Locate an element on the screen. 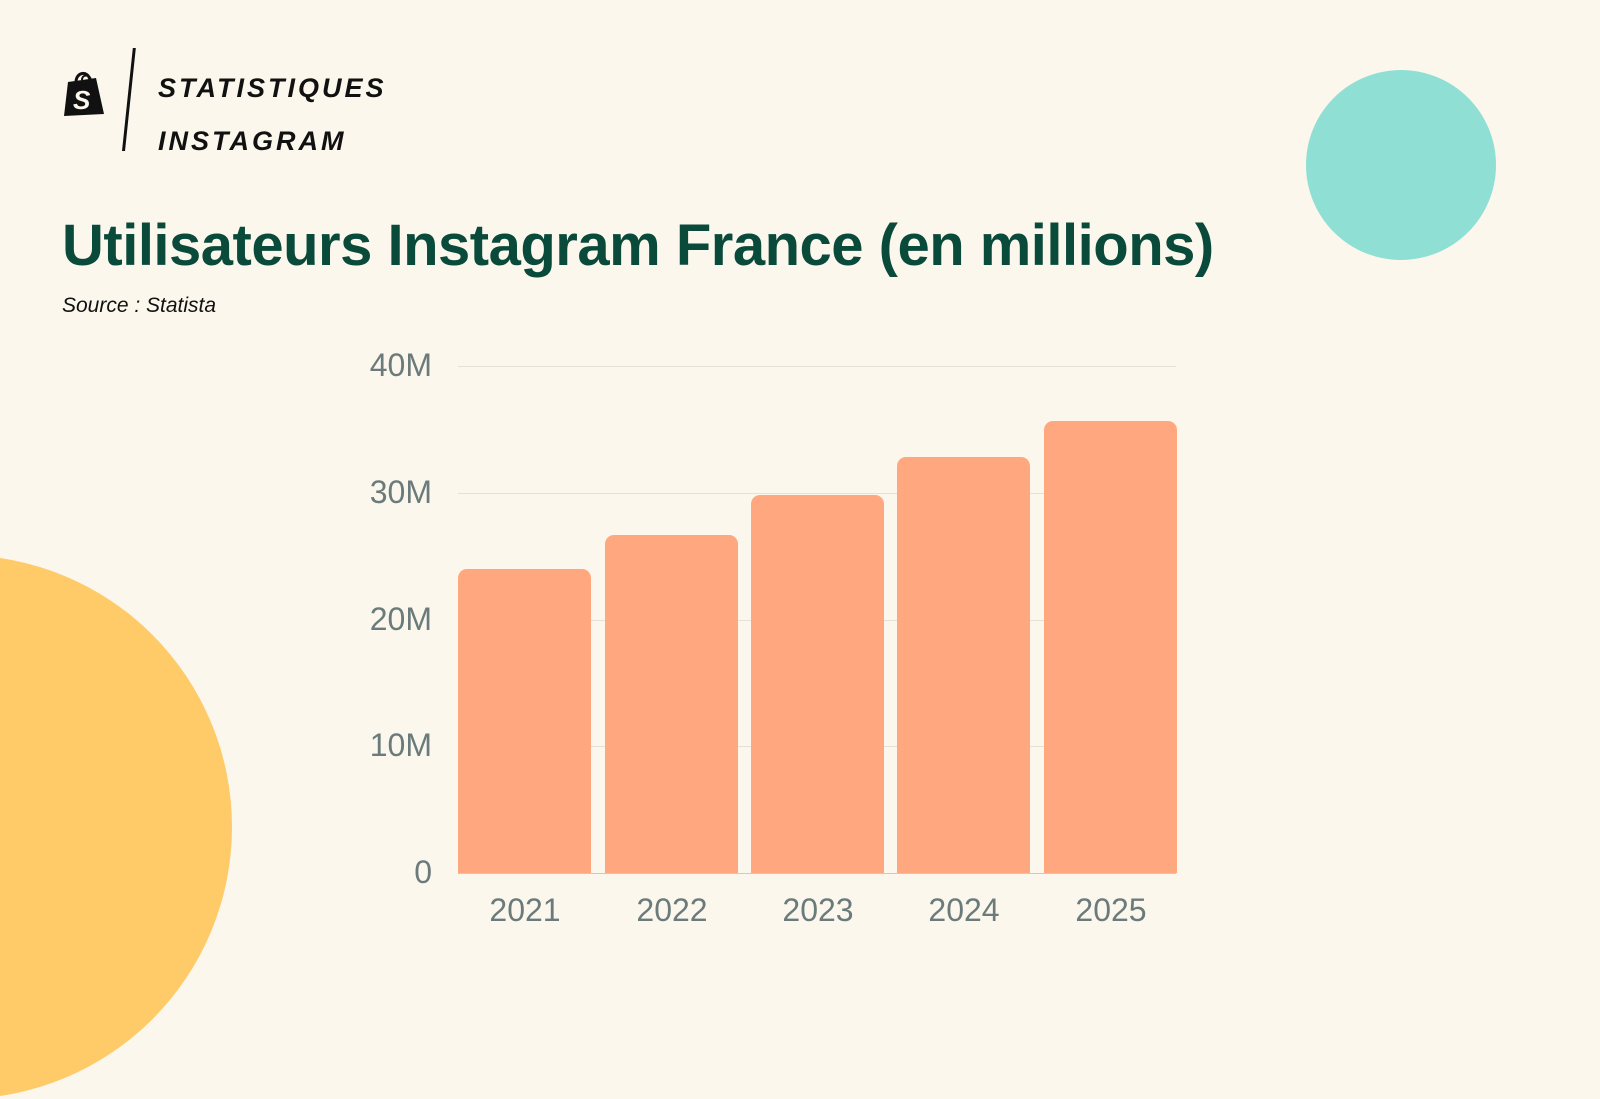 This screenshot has width=1600, height=1099. x-axis-tick-label: 2024 is located at coordinates (964, 910).